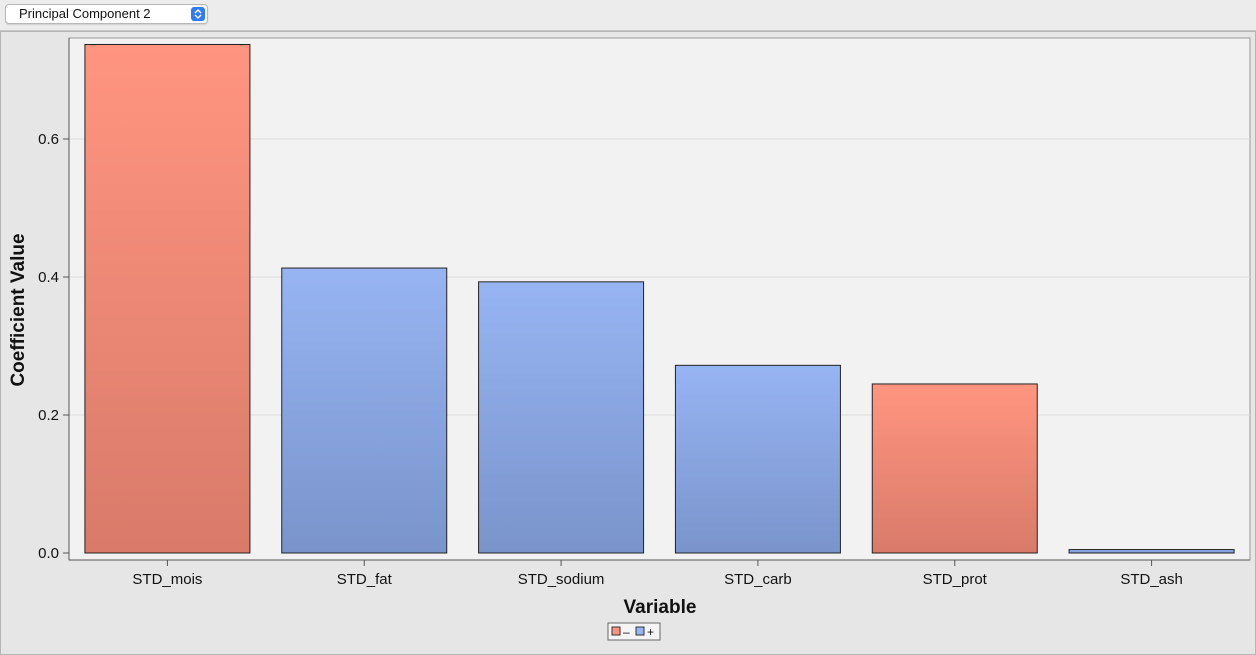 The height and width of the screenshot is (655, 1256). What do you see at coordinates (85, 13) in the screenshot?
I see `principal-component-select-label: Principal Component 2` at bounding box center [85, 13].